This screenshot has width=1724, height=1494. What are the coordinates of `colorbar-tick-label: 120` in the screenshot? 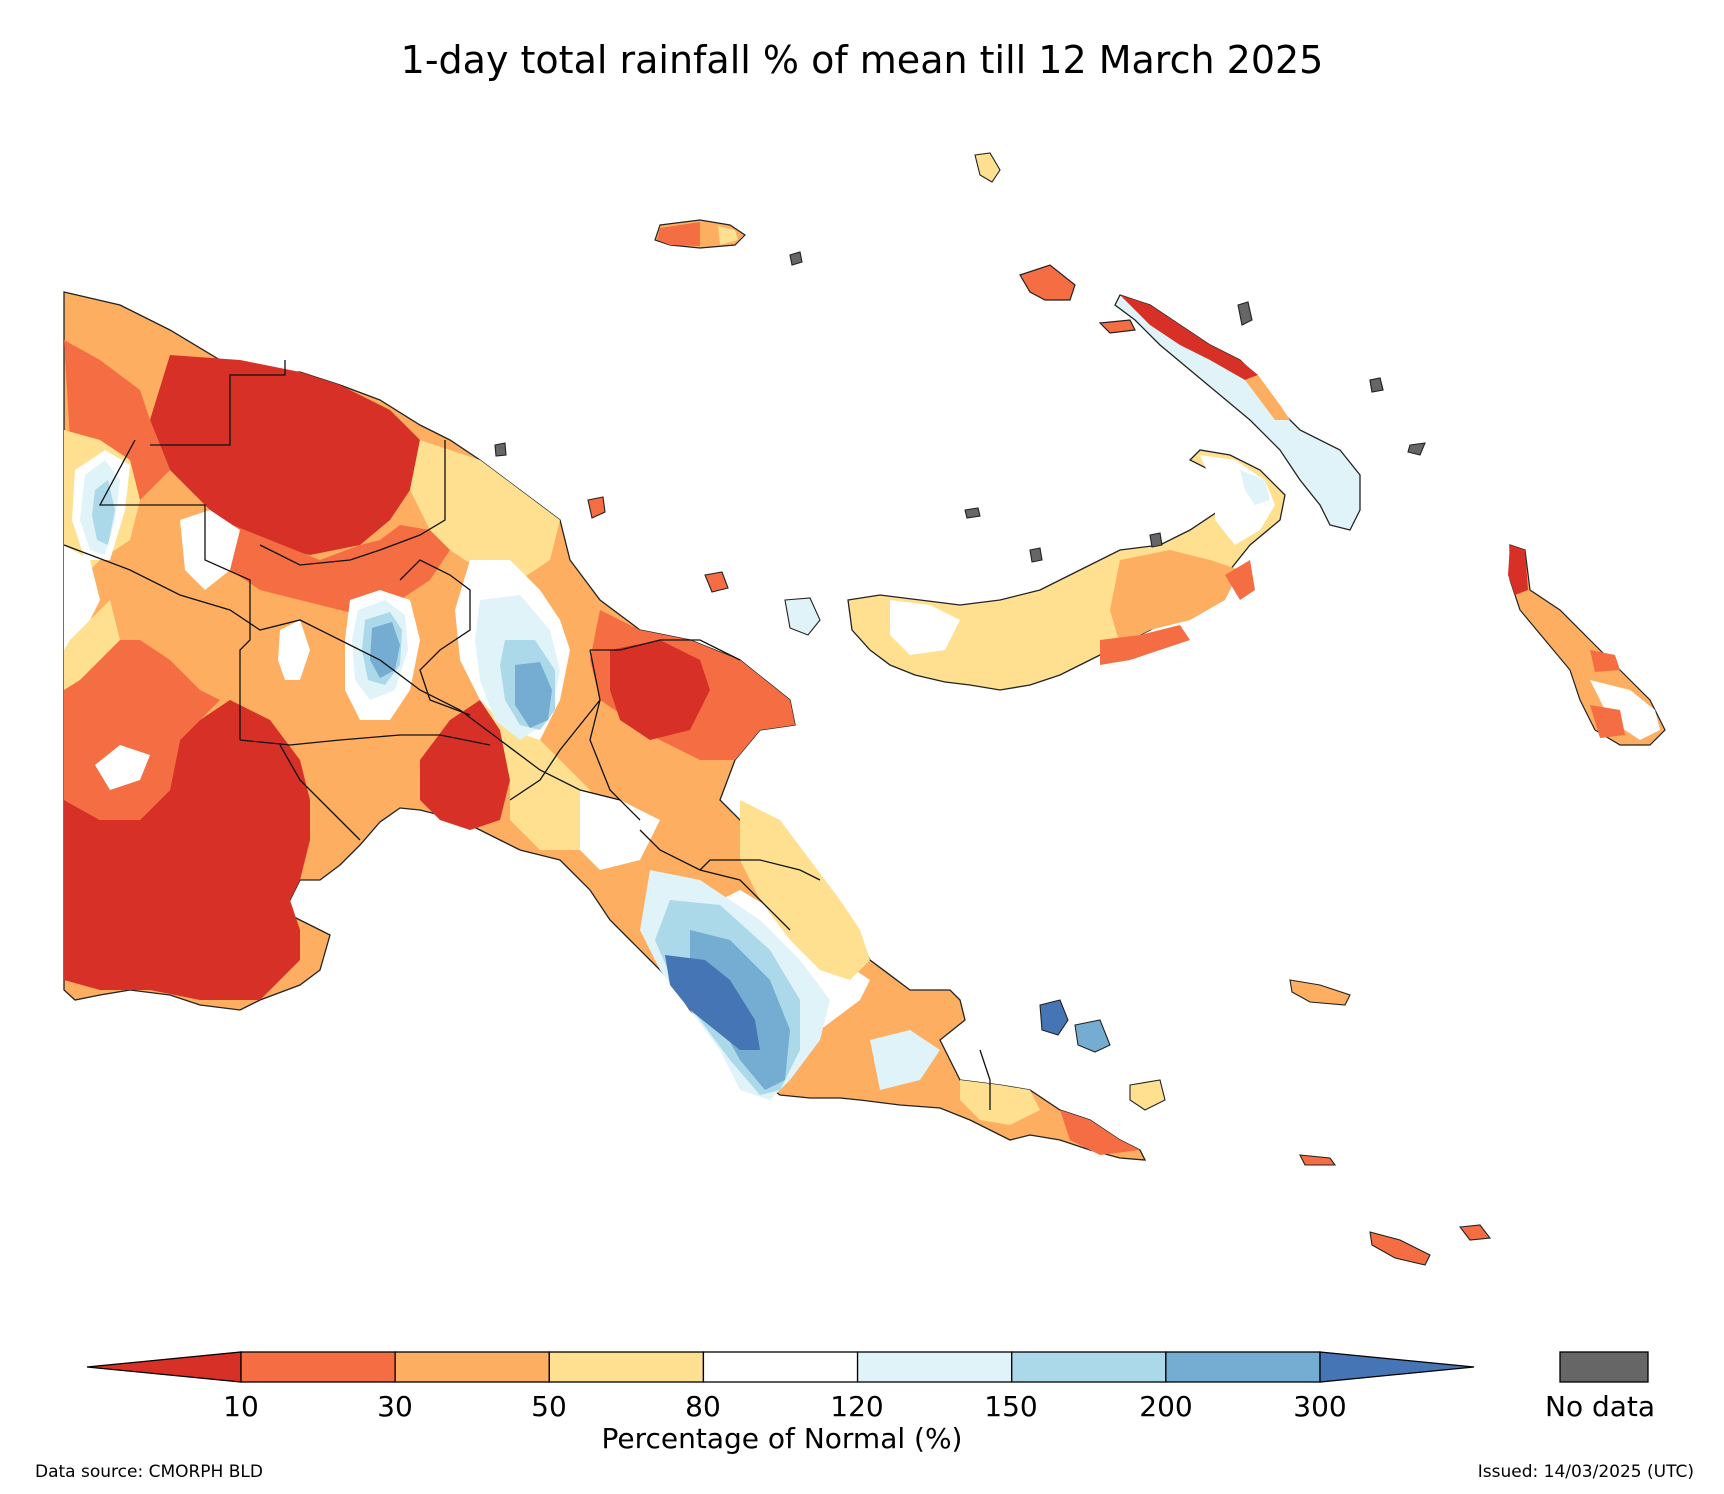 It's located at (857, 1406).